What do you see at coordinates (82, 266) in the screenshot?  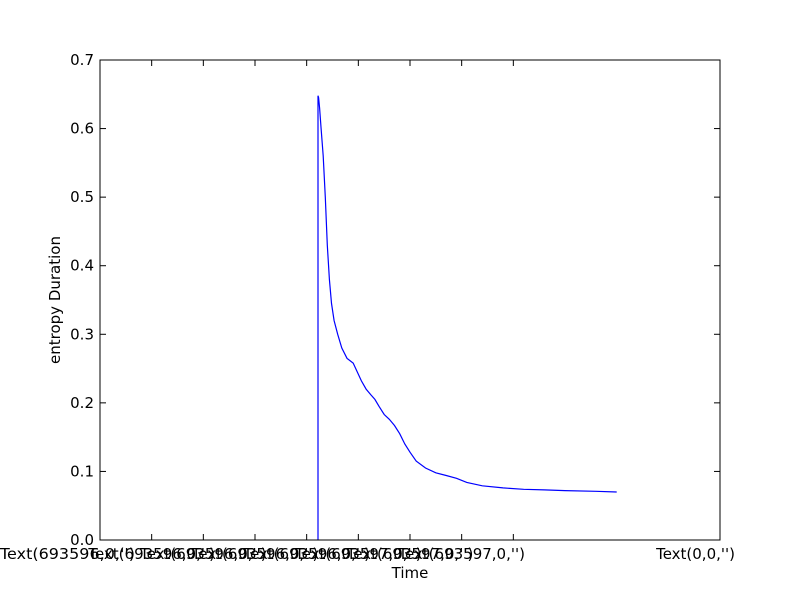 I see `y-tick-label: 0.4` at bounding box center [82, 266].